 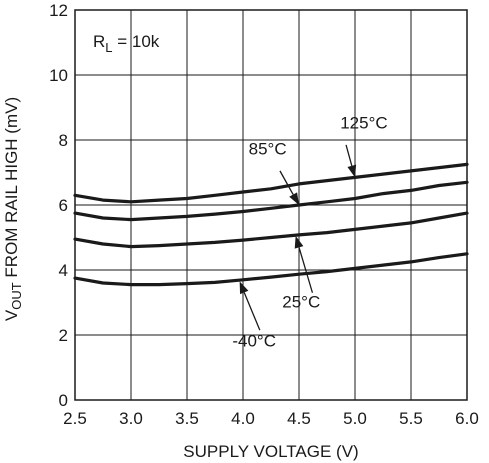 What do you see at coordinates (411, 418) in the screenshot?
I see `x-tick-label: 5.5` at bounding box center [411, 418].